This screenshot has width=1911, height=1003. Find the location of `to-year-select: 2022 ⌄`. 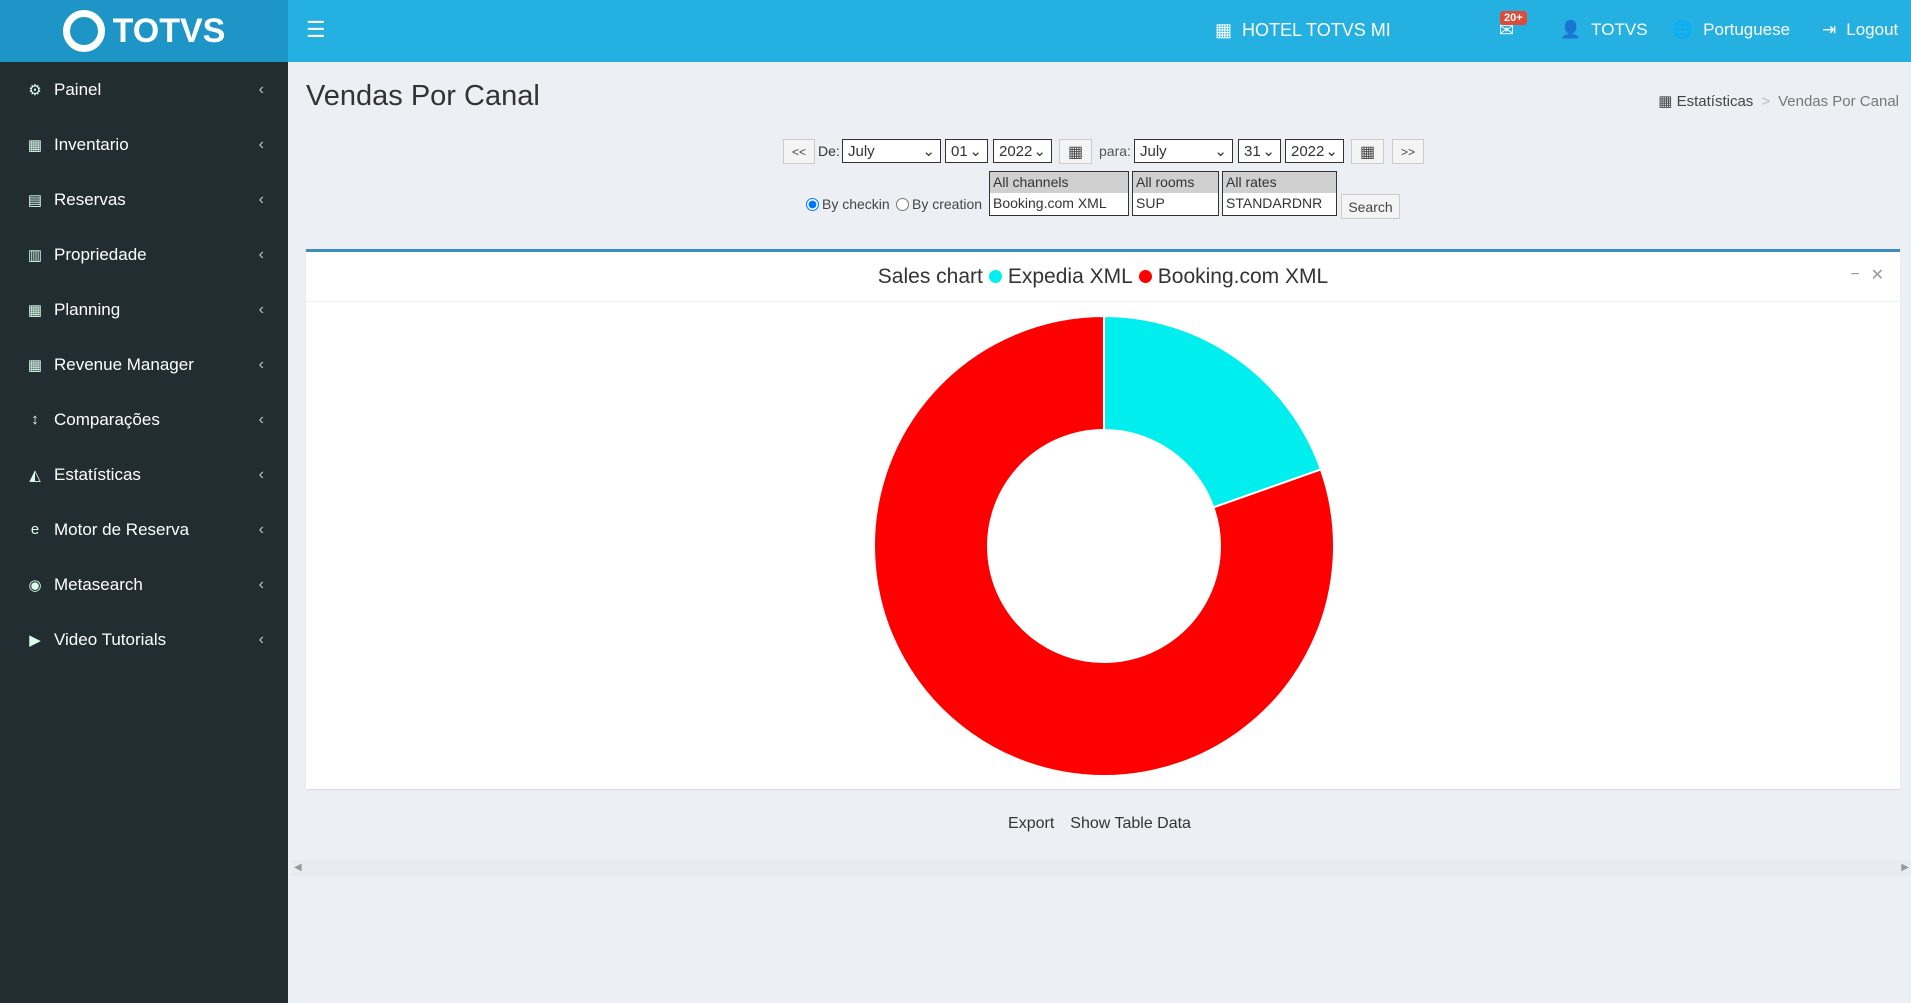

to-year-select: 2022 ⌄ is located at coordinates (1314, 151).